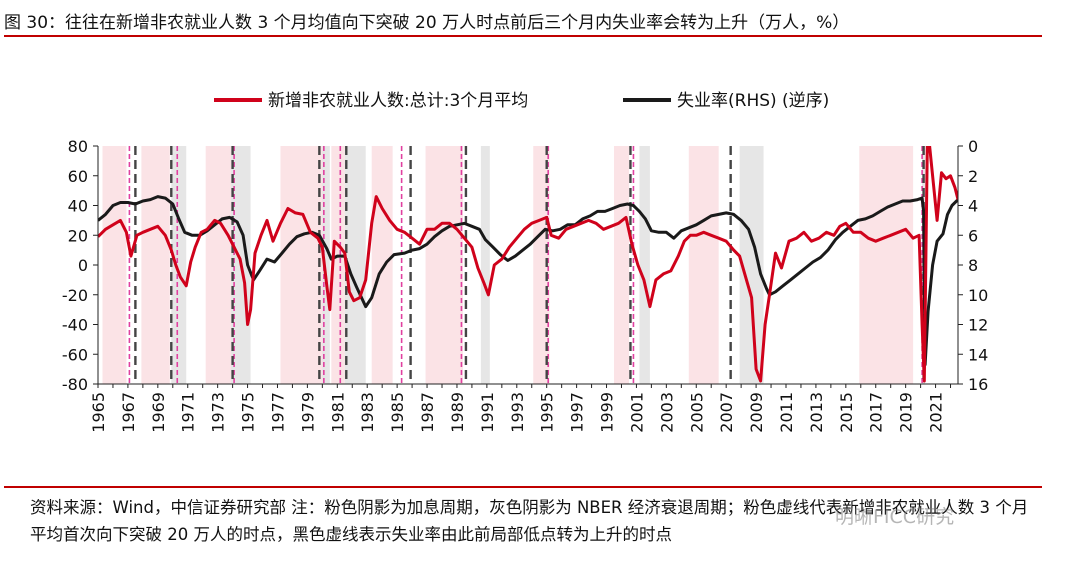 This screenshot has width=1069, height=568. What do you see at coordinates (218, 412) in the screenshot?
I see `x-tick-label-4: 1973` at bounding box center [218, 412].